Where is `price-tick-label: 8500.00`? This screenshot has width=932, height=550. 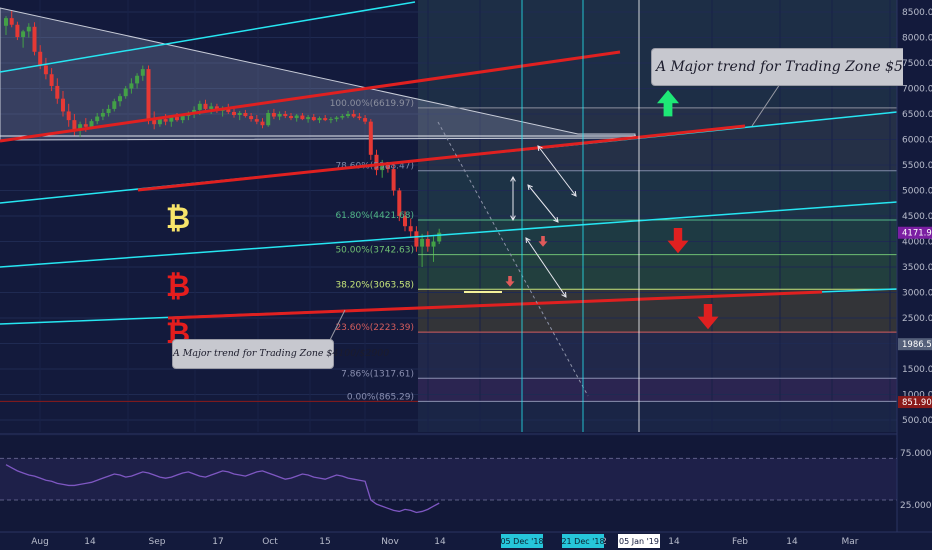
price-tick-label: 8500.00 is located at coordinates (917, 13).